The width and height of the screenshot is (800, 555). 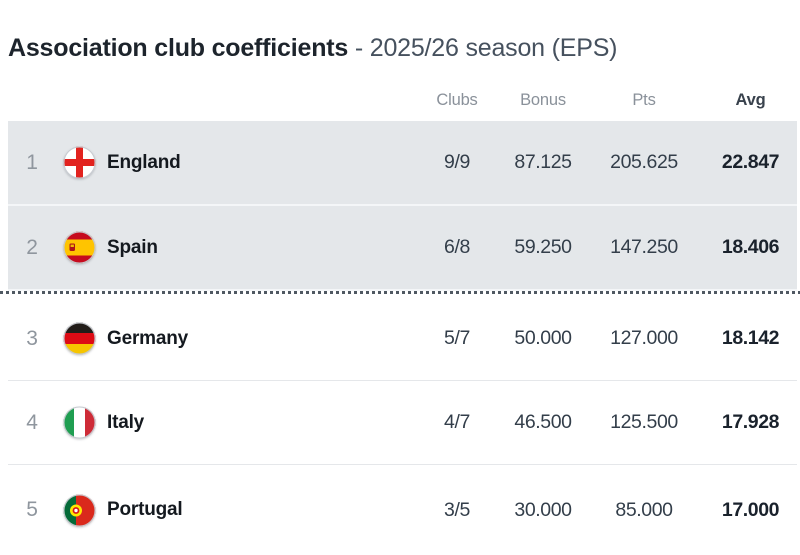 I want to click on avg-value: 18.142, so click(x=750, y=338).